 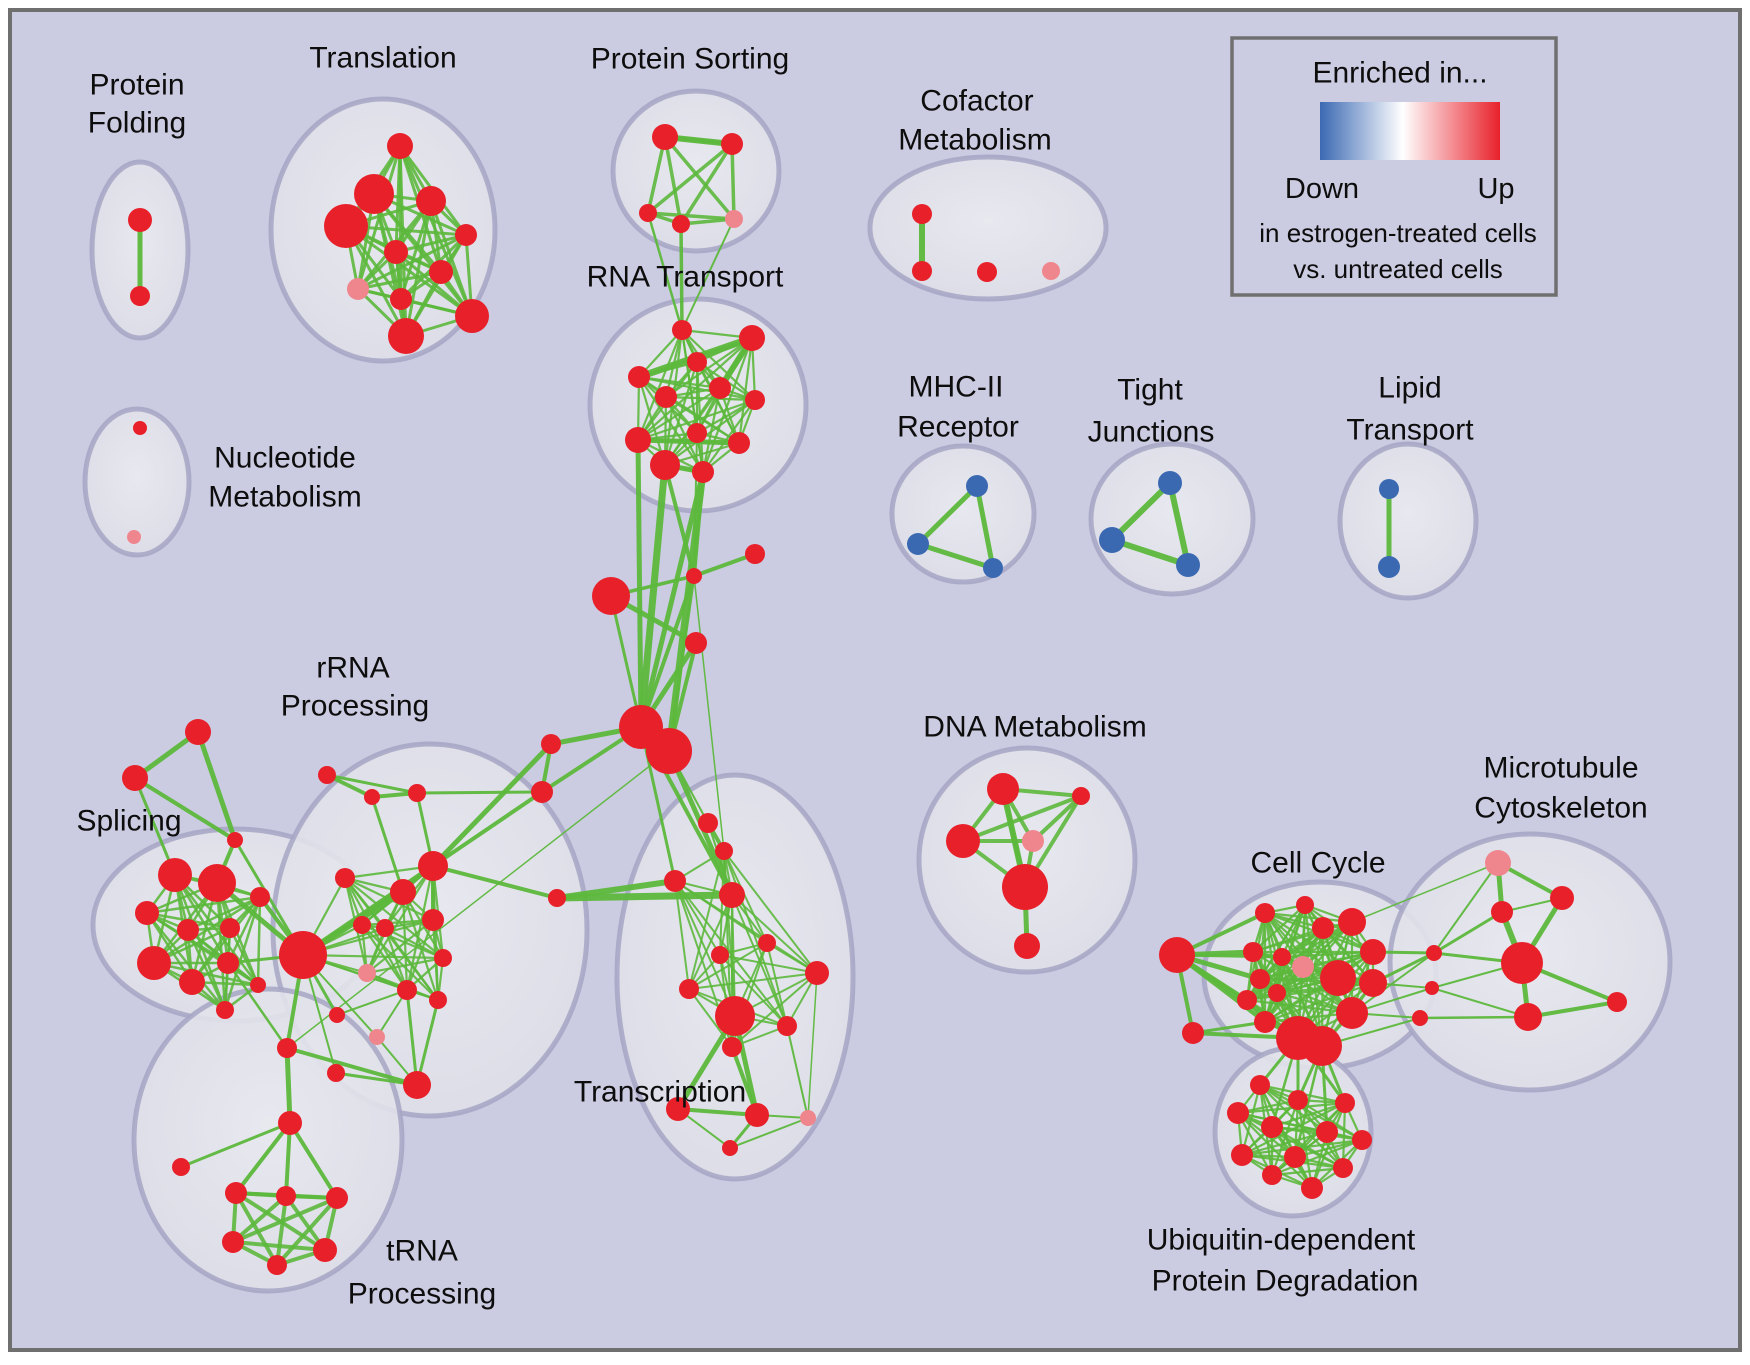 What do you see at coordinates (1389, 567) in the screenshot?
I see `node-lp2` at bounding box center [1389, 567].